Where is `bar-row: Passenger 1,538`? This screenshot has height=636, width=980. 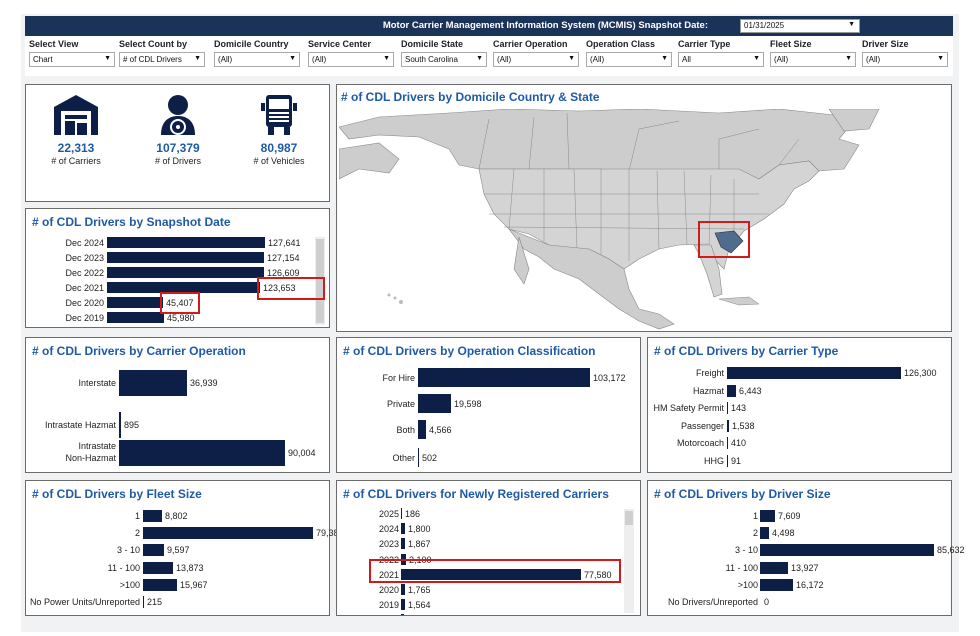 bar-row: Passenger 1,538 is located at coordinates (799, 426).